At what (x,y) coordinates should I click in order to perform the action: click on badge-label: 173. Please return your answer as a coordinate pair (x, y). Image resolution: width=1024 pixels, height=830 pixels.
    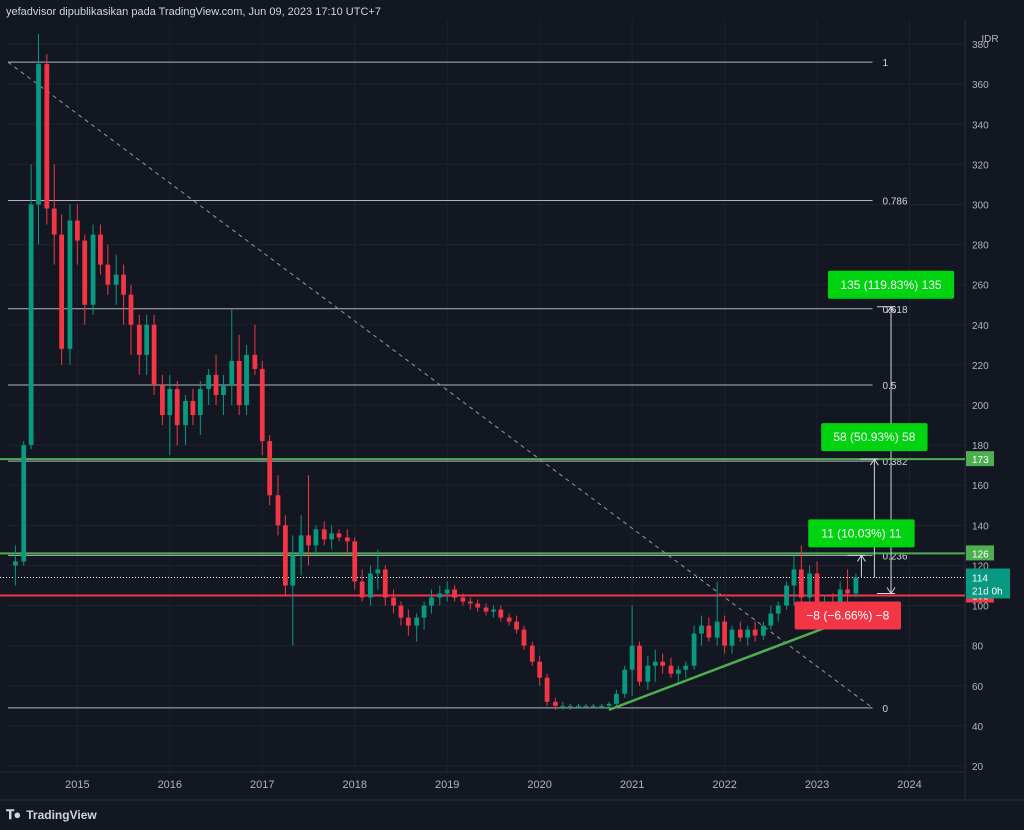
    Looking at the image, I should click on (980, 460).